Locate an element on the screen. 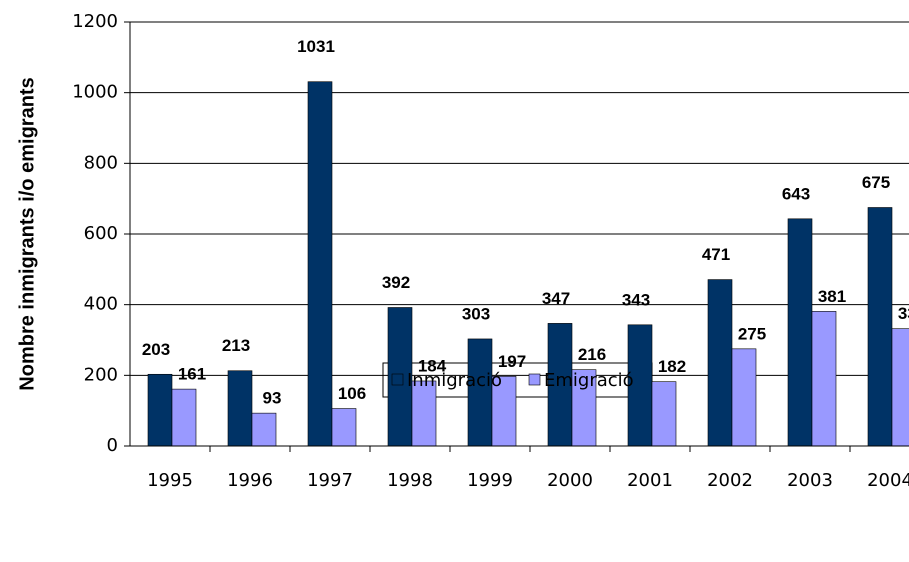 Image resolution: width=909 pixels, height=562 pixels. data-label: 161 is located at coordinates (192, 374).